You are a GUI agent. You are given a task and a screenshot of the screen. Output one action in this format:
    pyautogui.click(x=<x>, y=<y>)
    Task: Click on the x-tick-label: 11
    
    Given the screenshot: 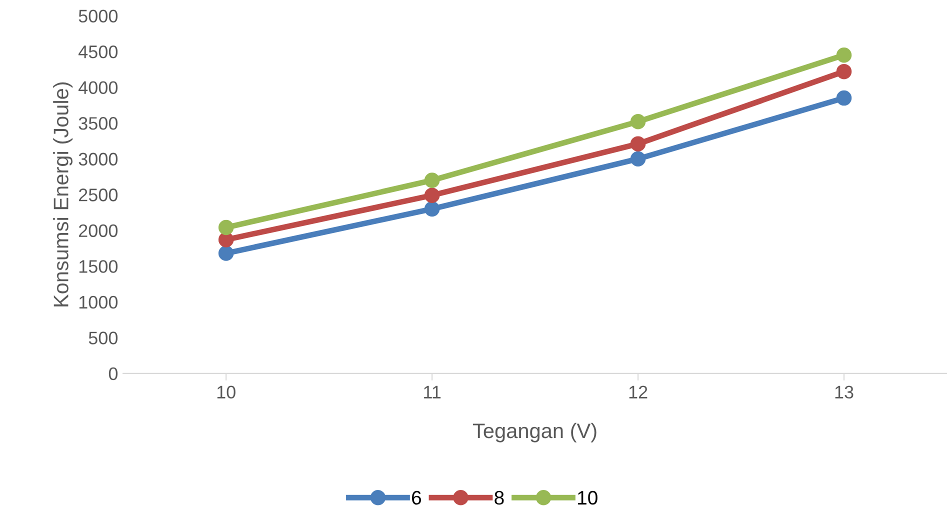 What is the action you would take?
    pyautogui.click(x=432, y=392)
    